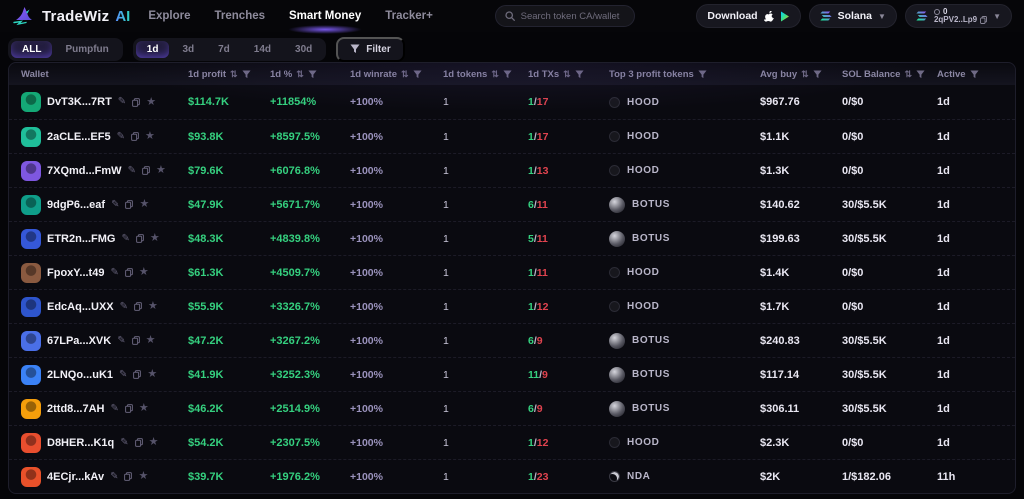 Image resolution: width=1024 pixels, height=499 pixels. Describe the element at coordinates (984, 20) in the screenshot. I see `copy-address-icon` at that location.